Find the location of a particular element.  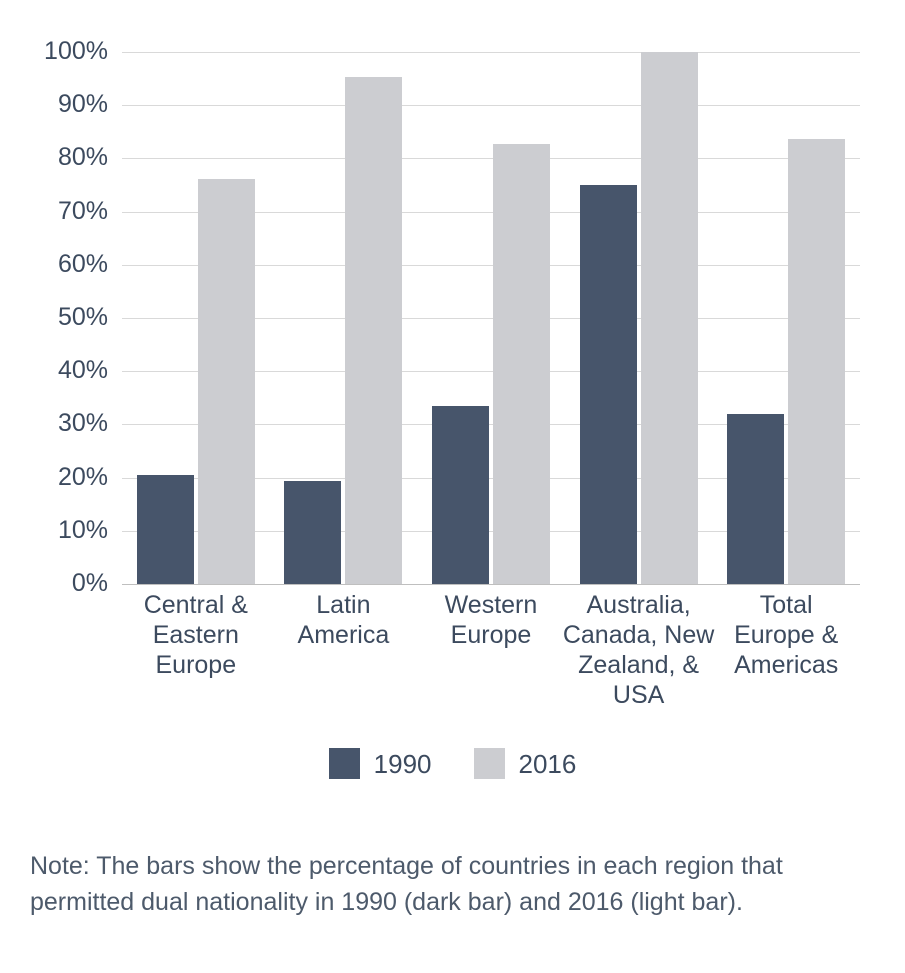

x-tick-label: Australia, Canada, New Zealand, & USA is located at coordinates (639, 650).